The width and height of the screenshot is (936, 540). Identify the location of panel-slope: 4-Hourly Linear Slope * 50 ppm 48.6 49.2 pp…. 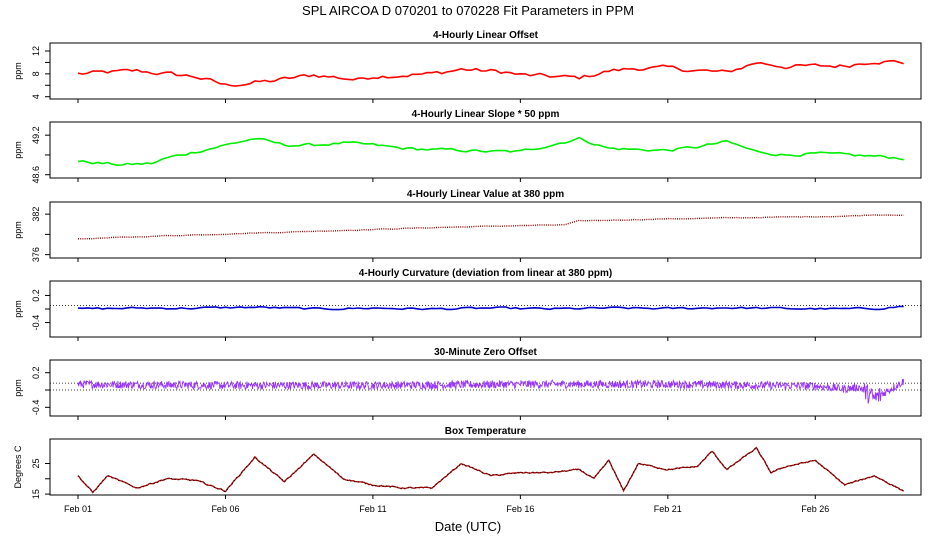
(467, 146).